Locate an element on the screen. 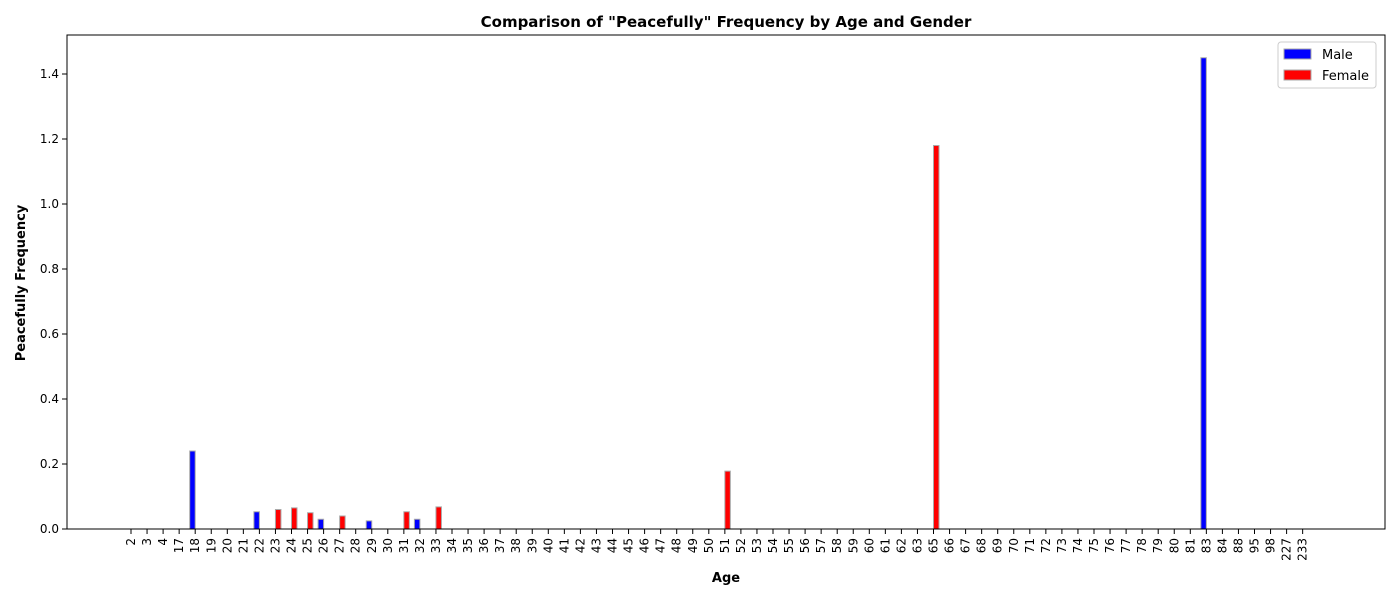  x-tick-label: 61 is located at coordinates (885, 545).